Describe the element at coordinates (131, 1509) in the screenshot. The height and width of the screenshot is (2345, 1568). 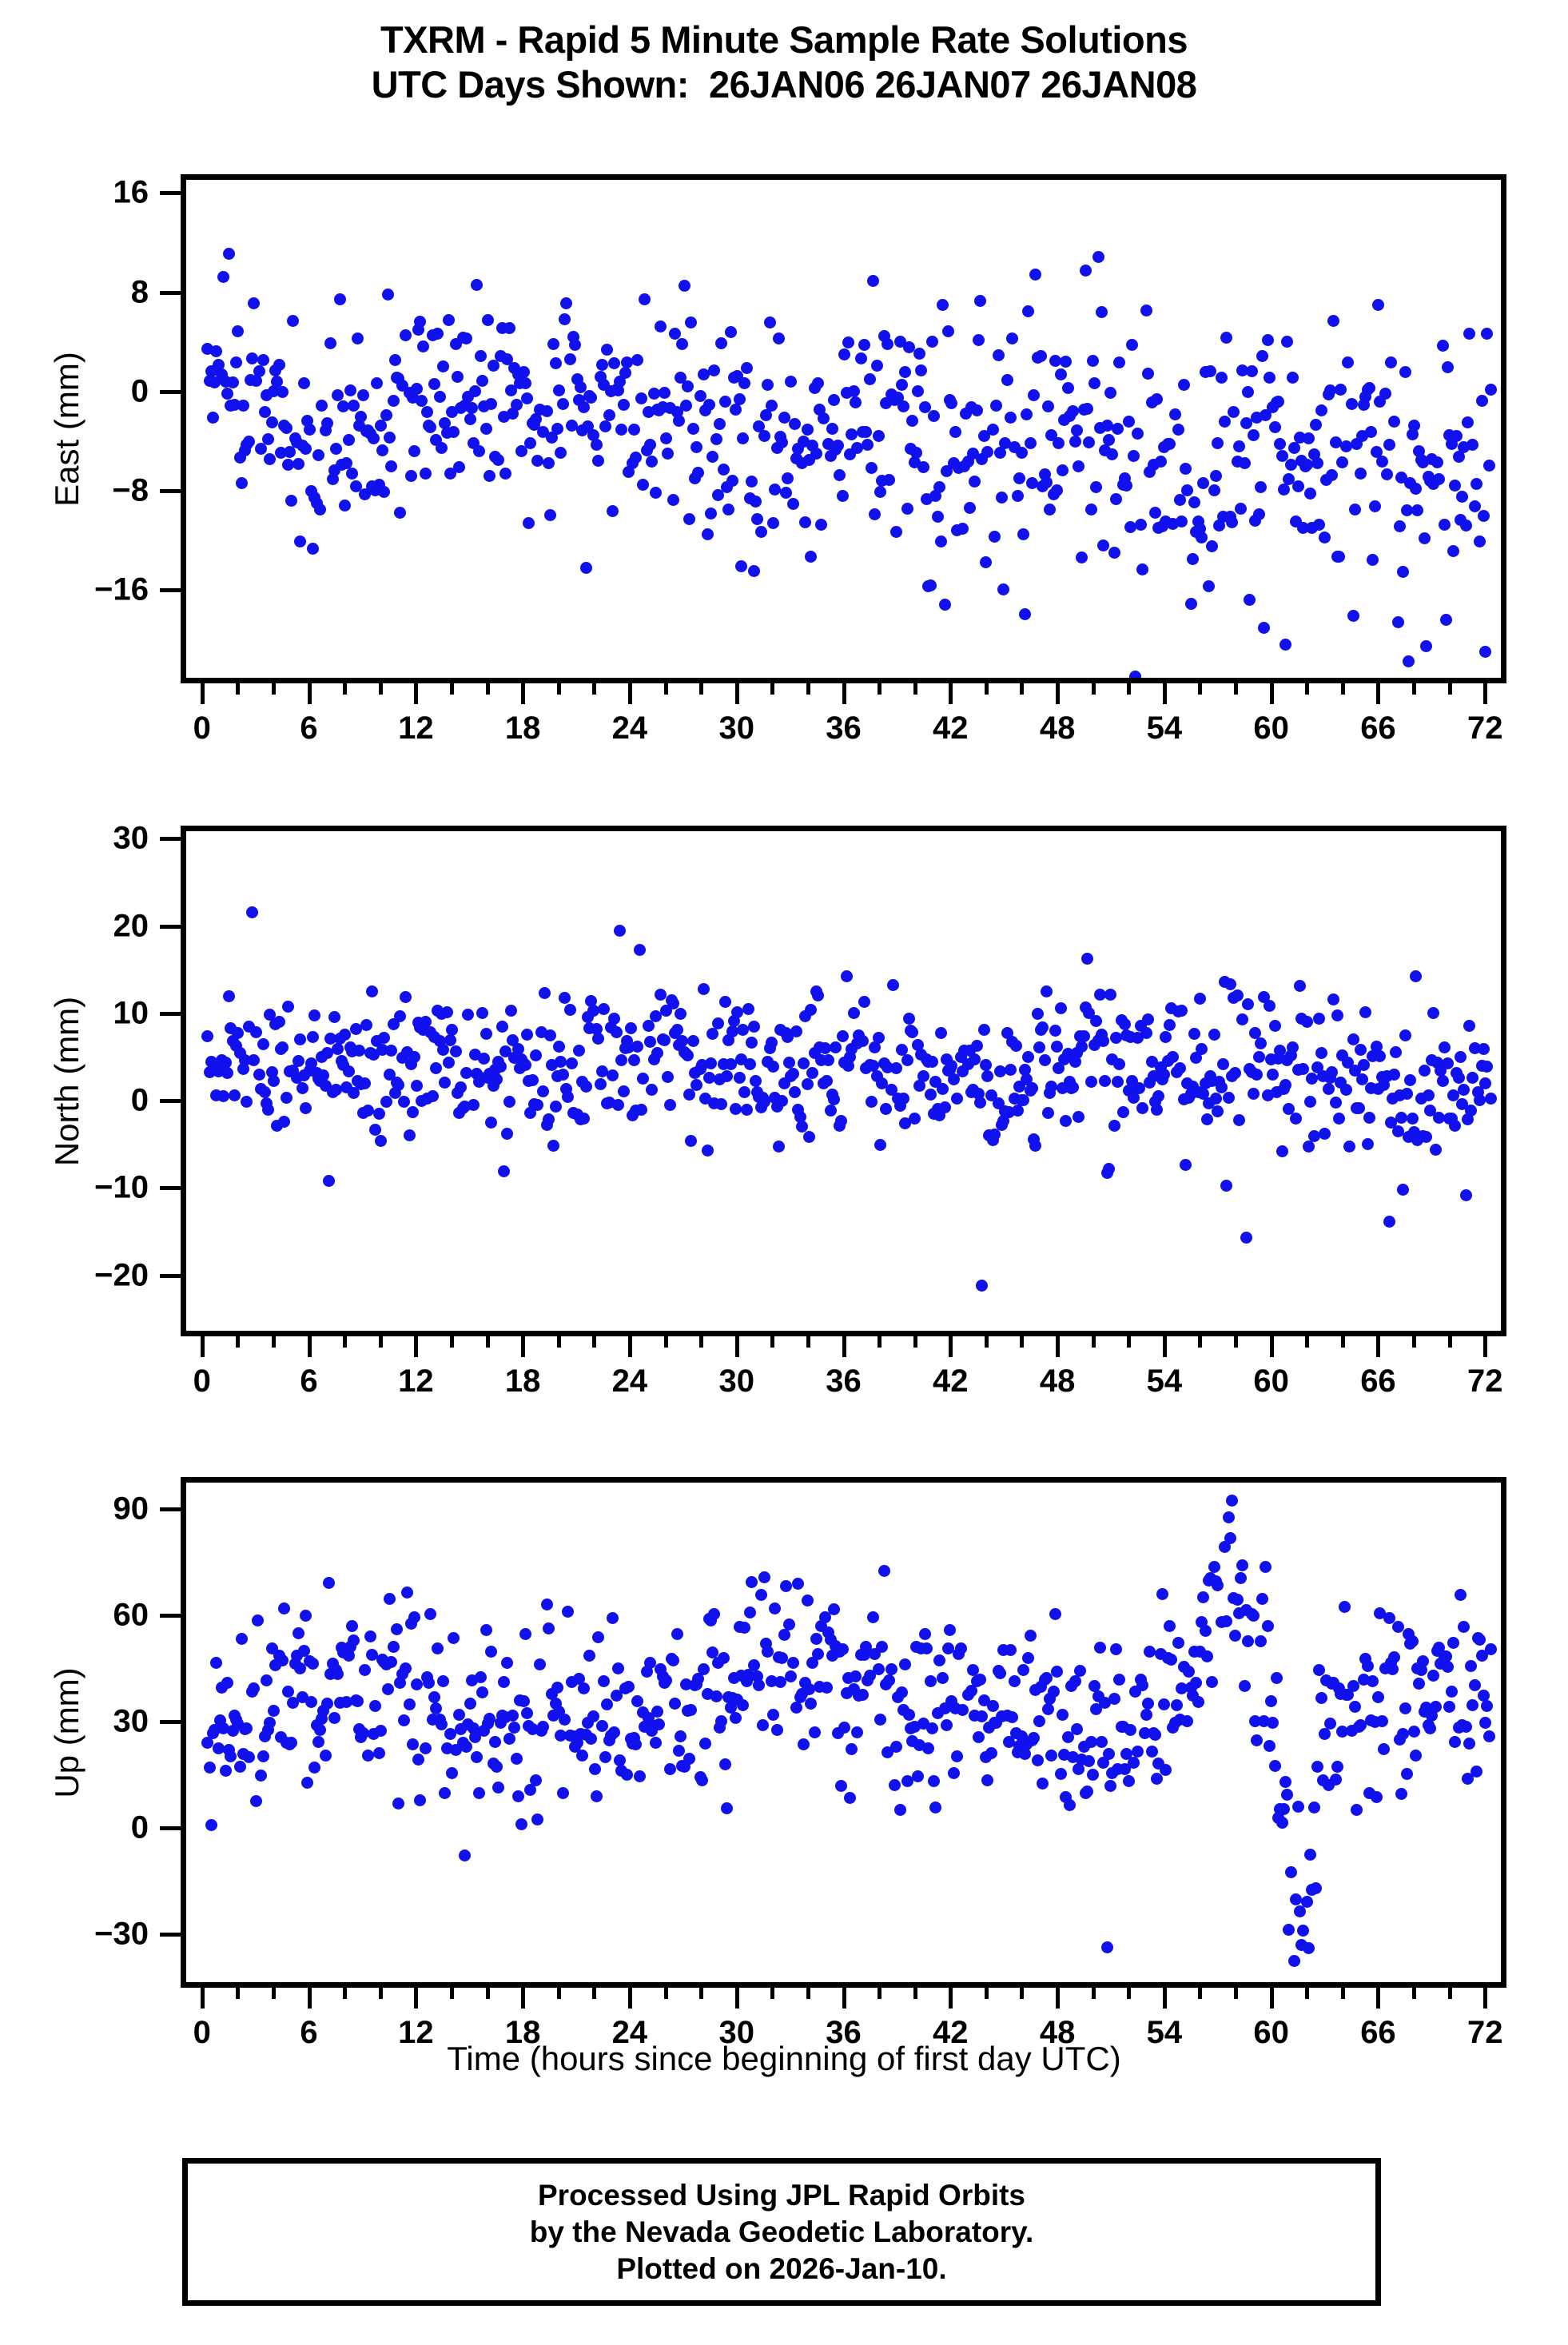
I see `y-tick-label-up-90: 90` at that location.